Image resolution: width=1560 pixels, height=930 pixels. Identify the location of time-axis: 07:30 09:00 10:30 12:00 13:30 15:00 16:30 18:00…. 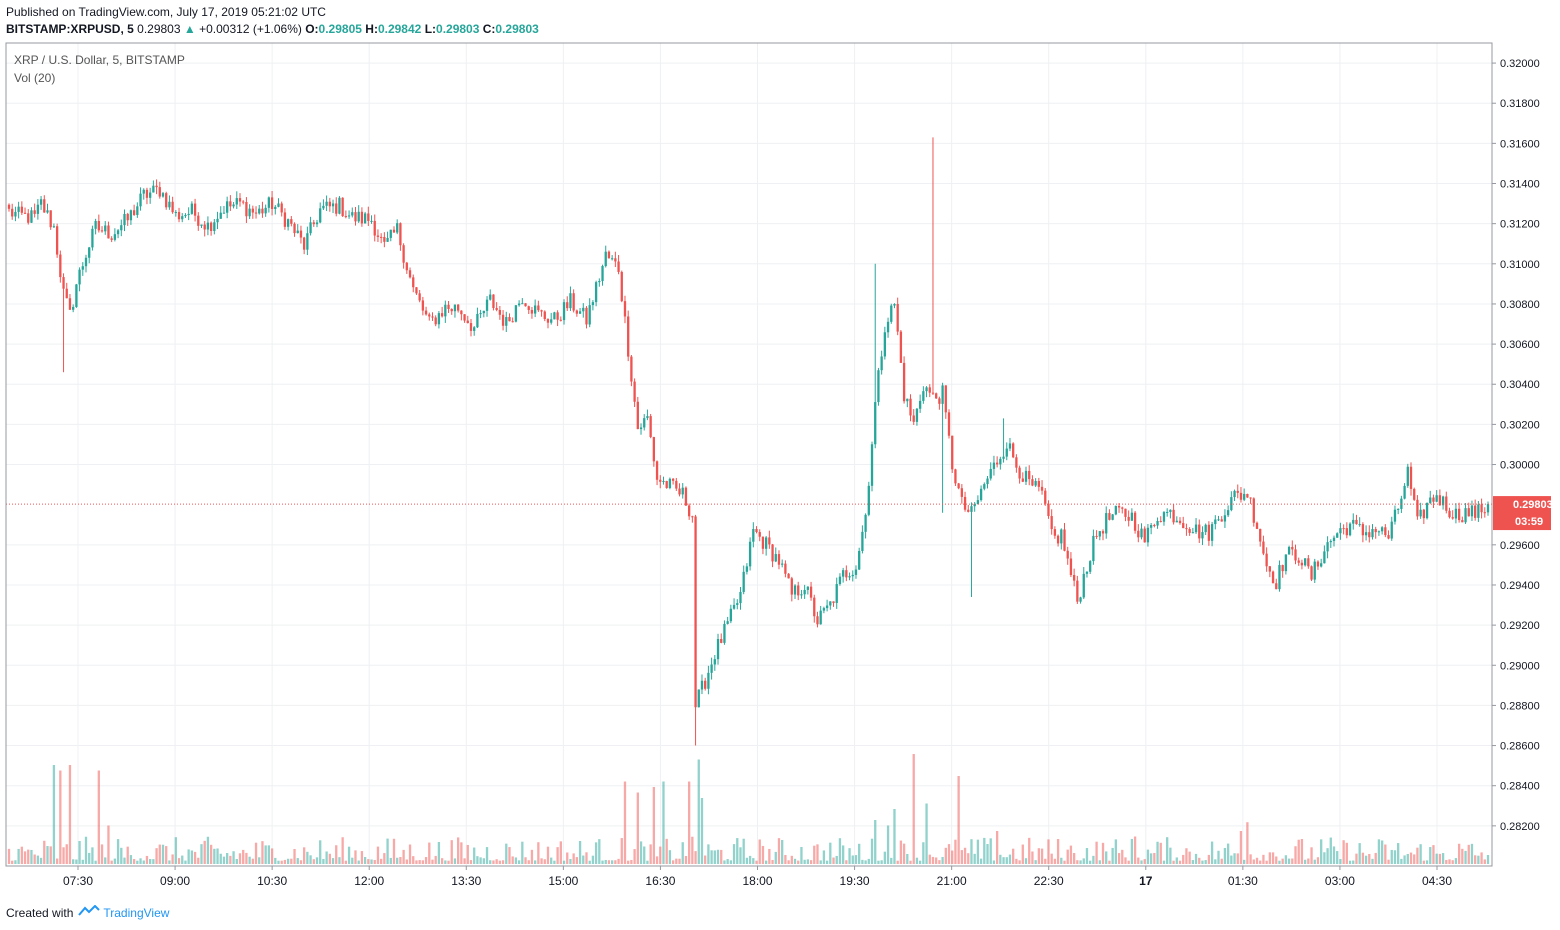
(757, 877).